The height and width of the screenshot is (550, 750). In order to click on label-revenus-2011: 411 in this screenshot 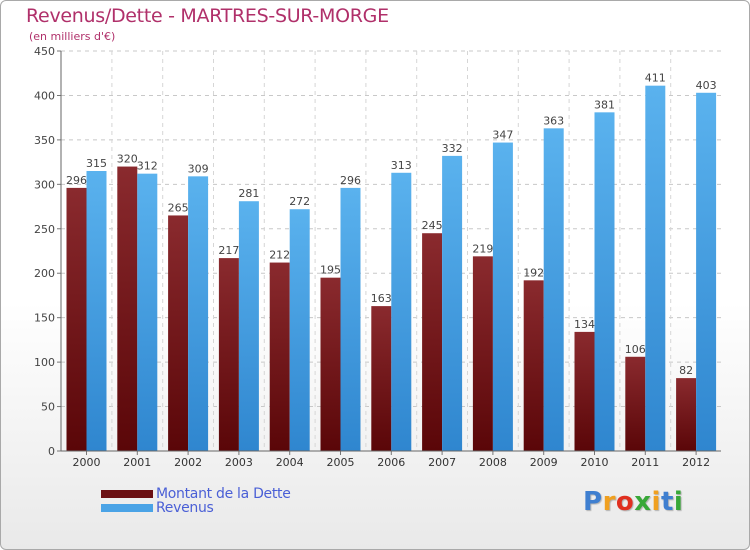, I will do `click(655, 78)`.